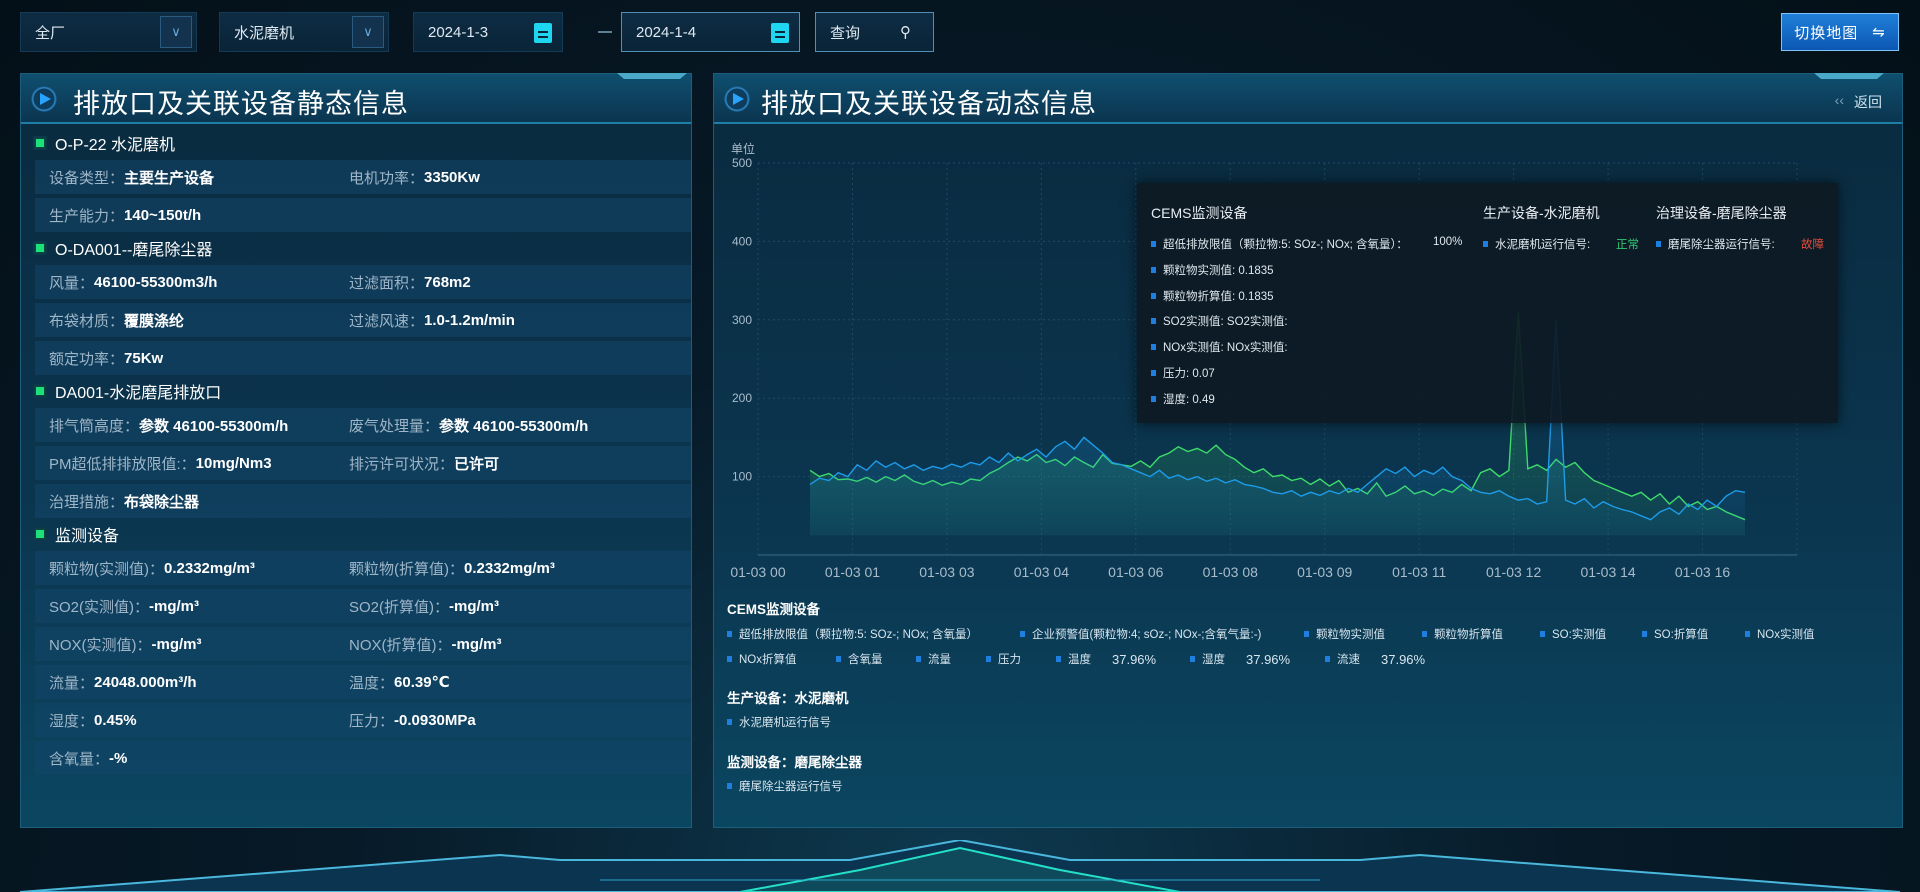  What do you see at coordinates (1681, 635) in the screenshot?
I see `legend-item-label: SO:折算值` at bounding box center [1681, 635].